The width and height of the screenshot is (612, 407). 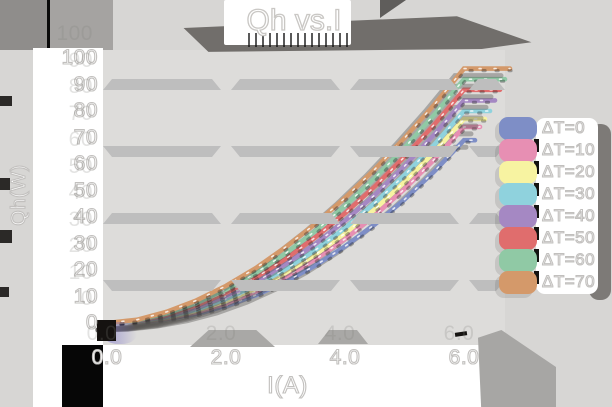 What do you see at coordinates (298, 40) in the screenshot?
I see `title-ghost-hatch` at bounding box center [298, 40].